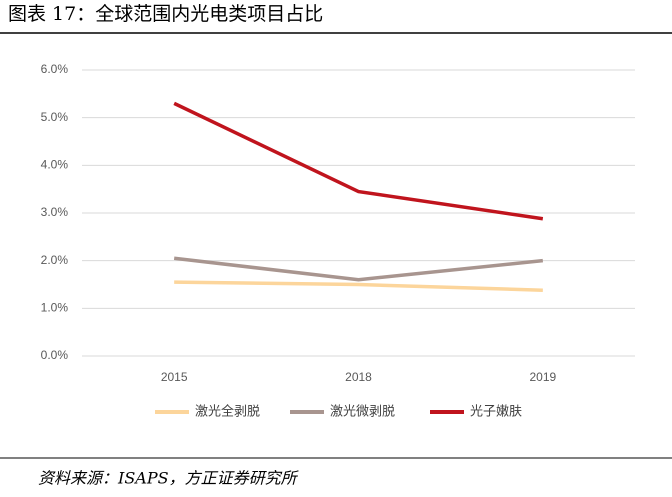 The width and height of the screenshot is (672, 497). What do you see at coordinates (55, 117) in the screenshot?
I see `y-tick-label: 5.0%` at bounding box center [55, 117].